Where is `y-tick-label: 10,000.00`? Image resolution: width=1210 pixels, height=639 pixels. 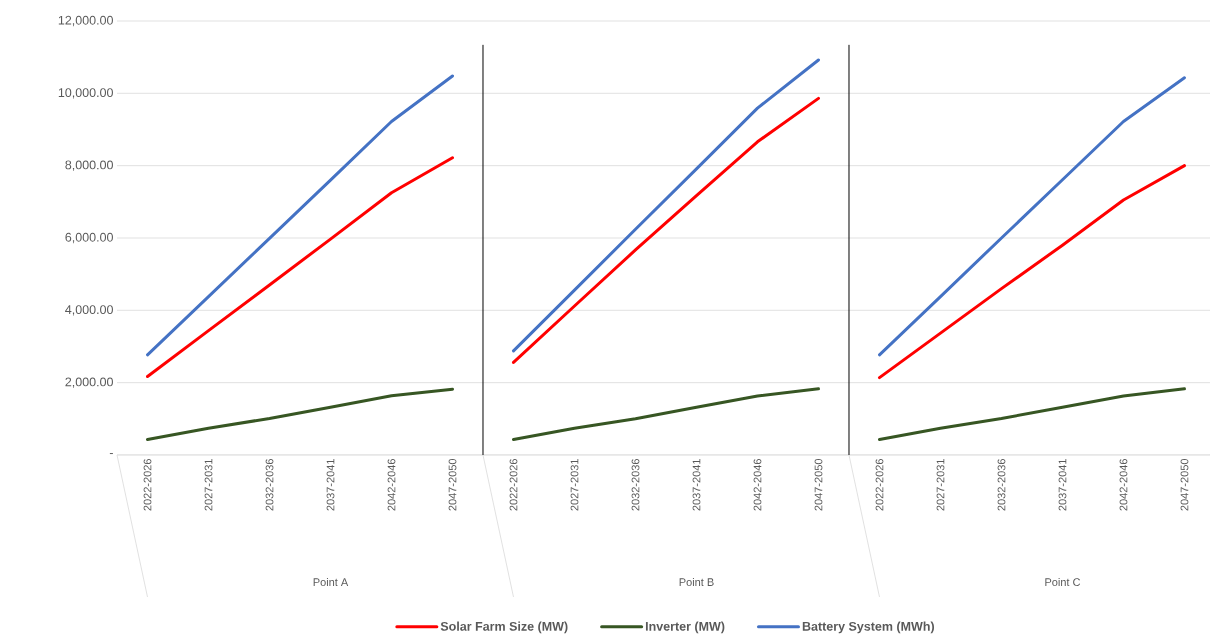 y-tick-label: 10,000.00 is located at coordinates (85, 93).